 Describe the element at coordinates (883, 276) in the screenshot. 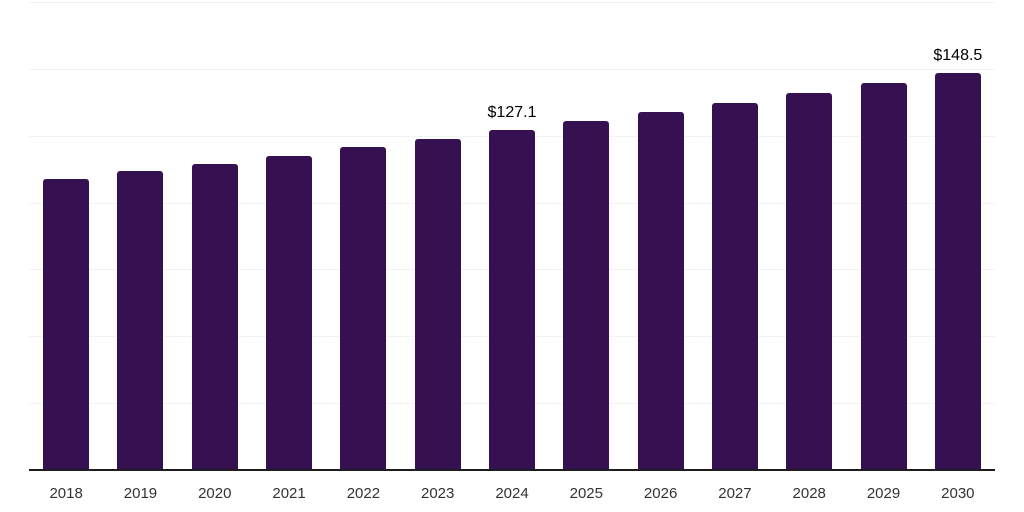

I see `bar-2029` at that location.